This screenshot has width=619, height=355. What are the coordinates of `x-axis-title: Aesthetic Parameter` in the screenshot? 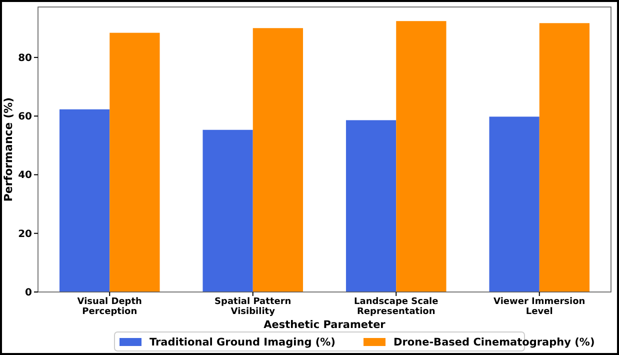 It's located at (325, 325).